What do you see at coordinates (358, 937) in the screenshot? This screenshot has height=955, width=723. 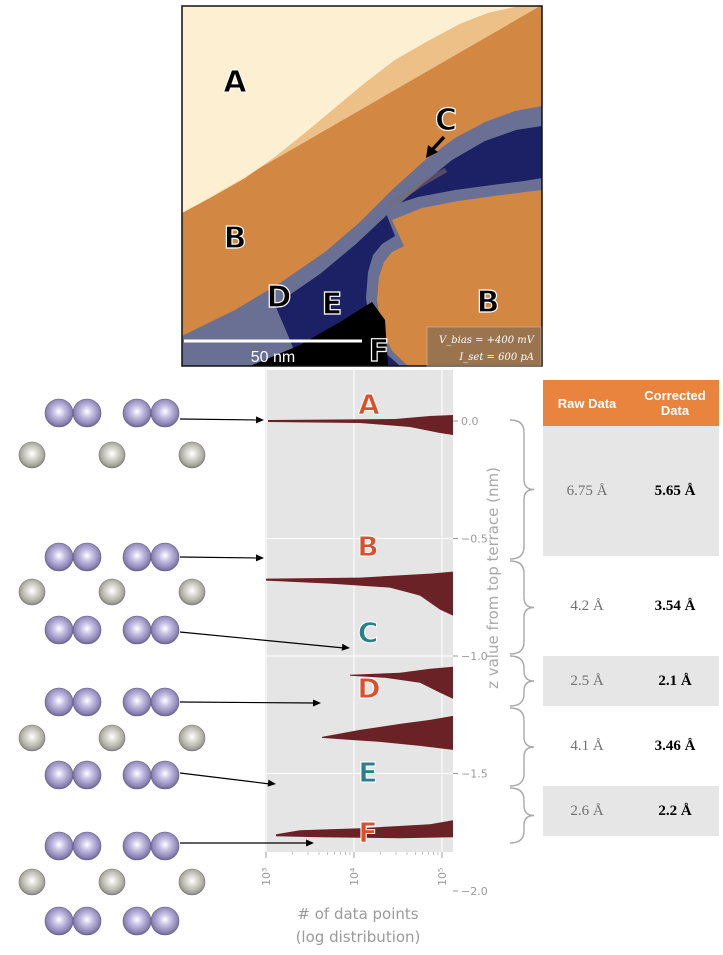 I see `x-axis-label-line2: (log distribution)` at bounding box center [358, 937].